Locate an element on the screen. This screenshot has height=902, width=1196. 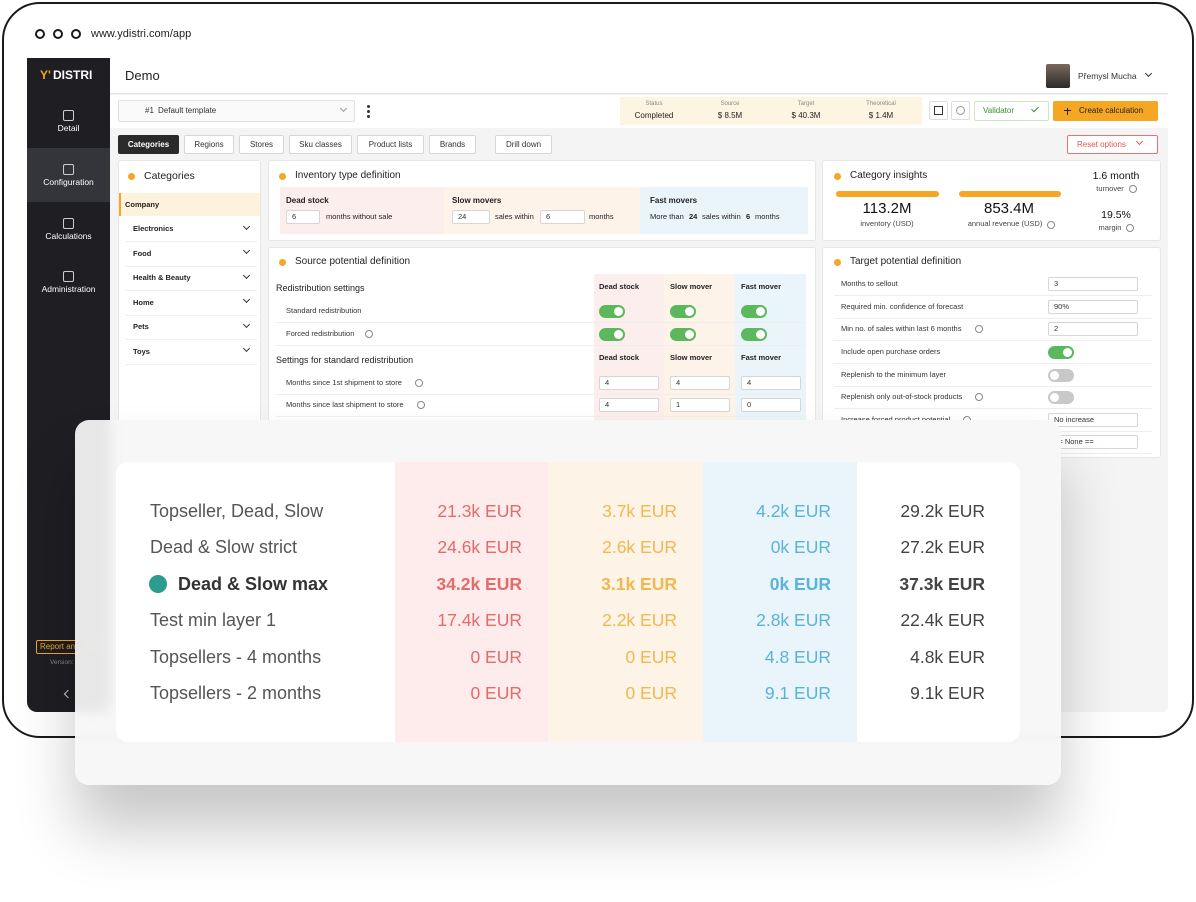
category-item: Toys is located at coordinates (141, 351).